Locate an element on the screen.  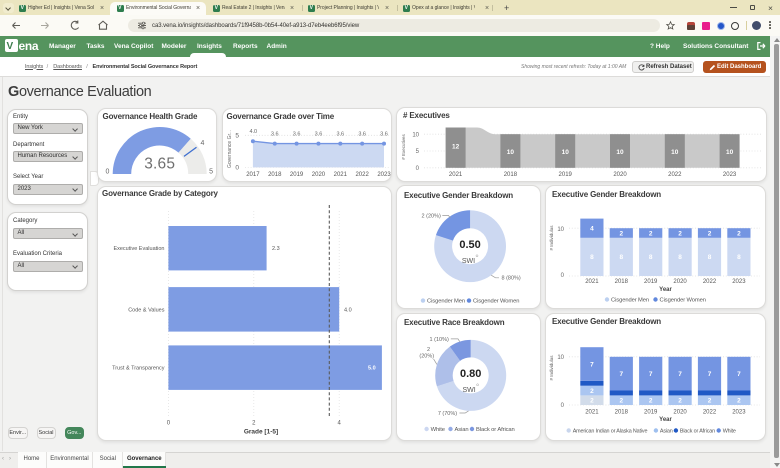
svg-text: Trust & Transparency is located at coordinates (138, 369).